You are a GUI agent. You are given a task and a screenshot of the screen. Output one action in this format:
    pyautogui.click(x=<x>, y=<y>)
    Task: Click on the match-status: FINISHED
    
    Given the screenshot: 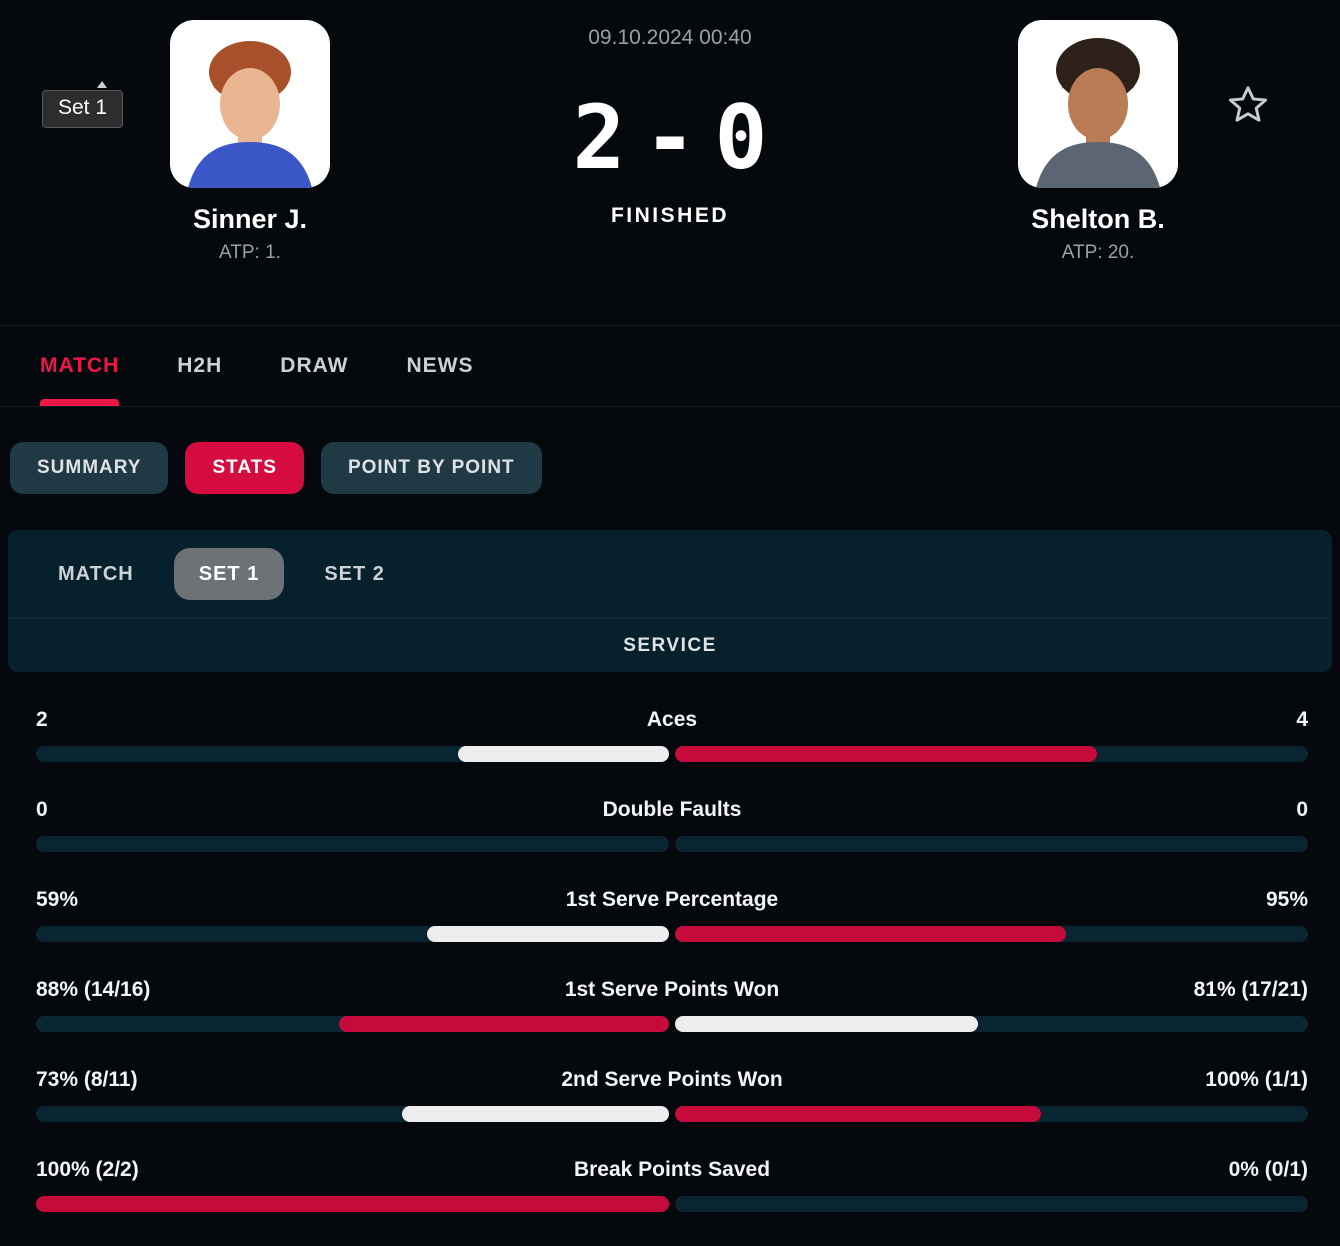 What is the action you would take?
    pyautogui.click(x=669, y=215)
    